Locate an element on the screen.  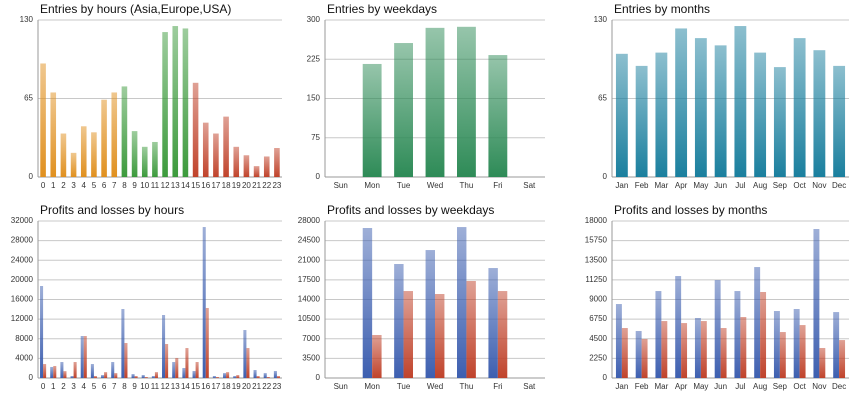
x-tick-label: May is located at coordinates (700, 185).